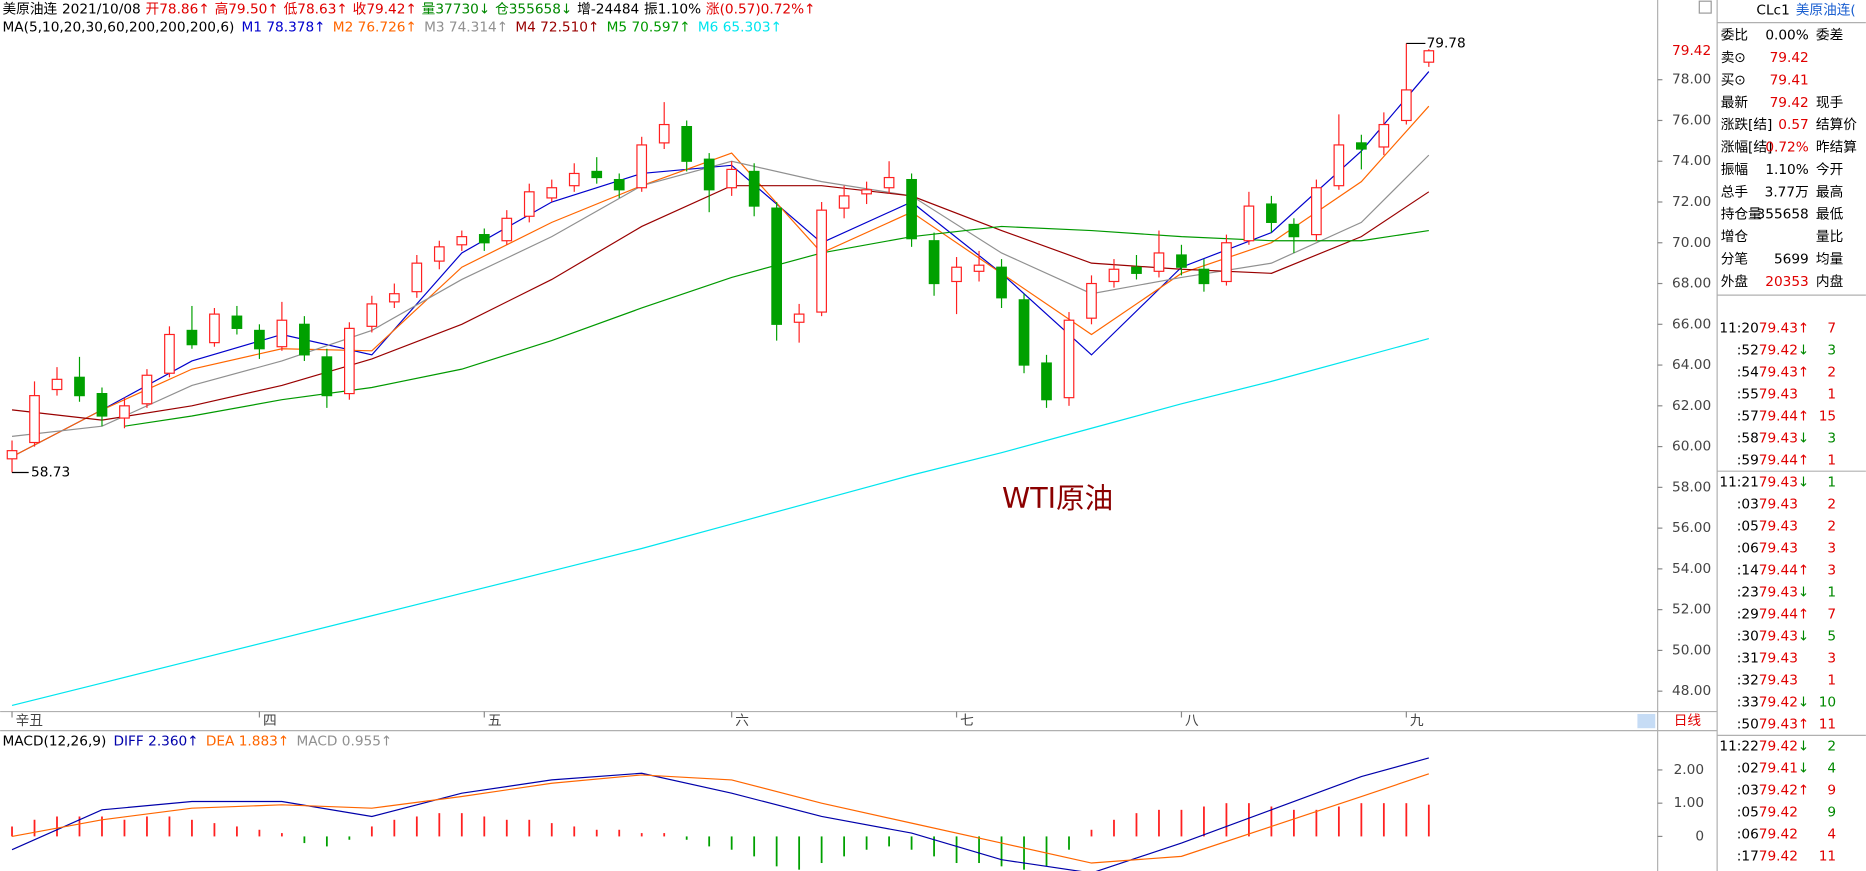 The image size is (1866, 871). What do you see at coordinates (1057, 498) in the screenshot?
I see `annotation: WTI原油` at bounding box center [1057, 498].